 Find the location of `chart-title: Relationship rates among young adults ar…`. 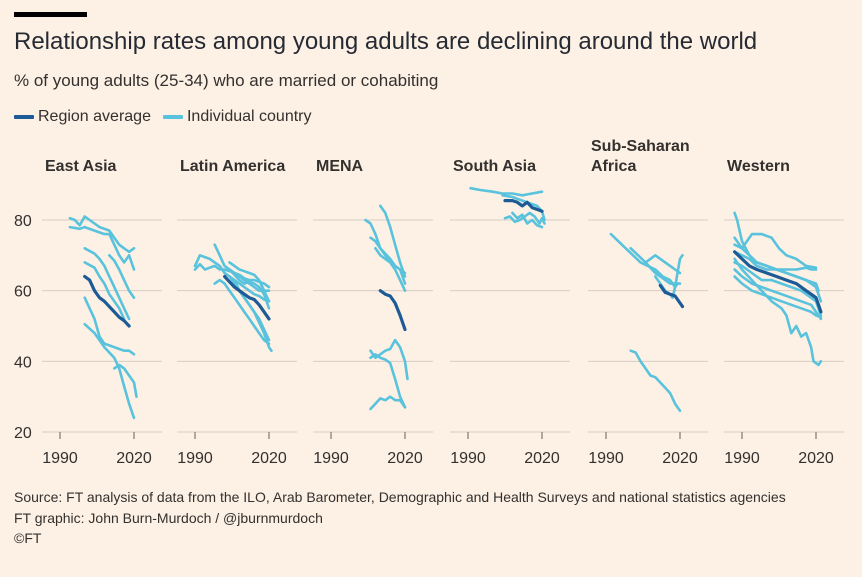

chart-title: Relationship rates among young adults ar… is located at coordinates (386, 41).